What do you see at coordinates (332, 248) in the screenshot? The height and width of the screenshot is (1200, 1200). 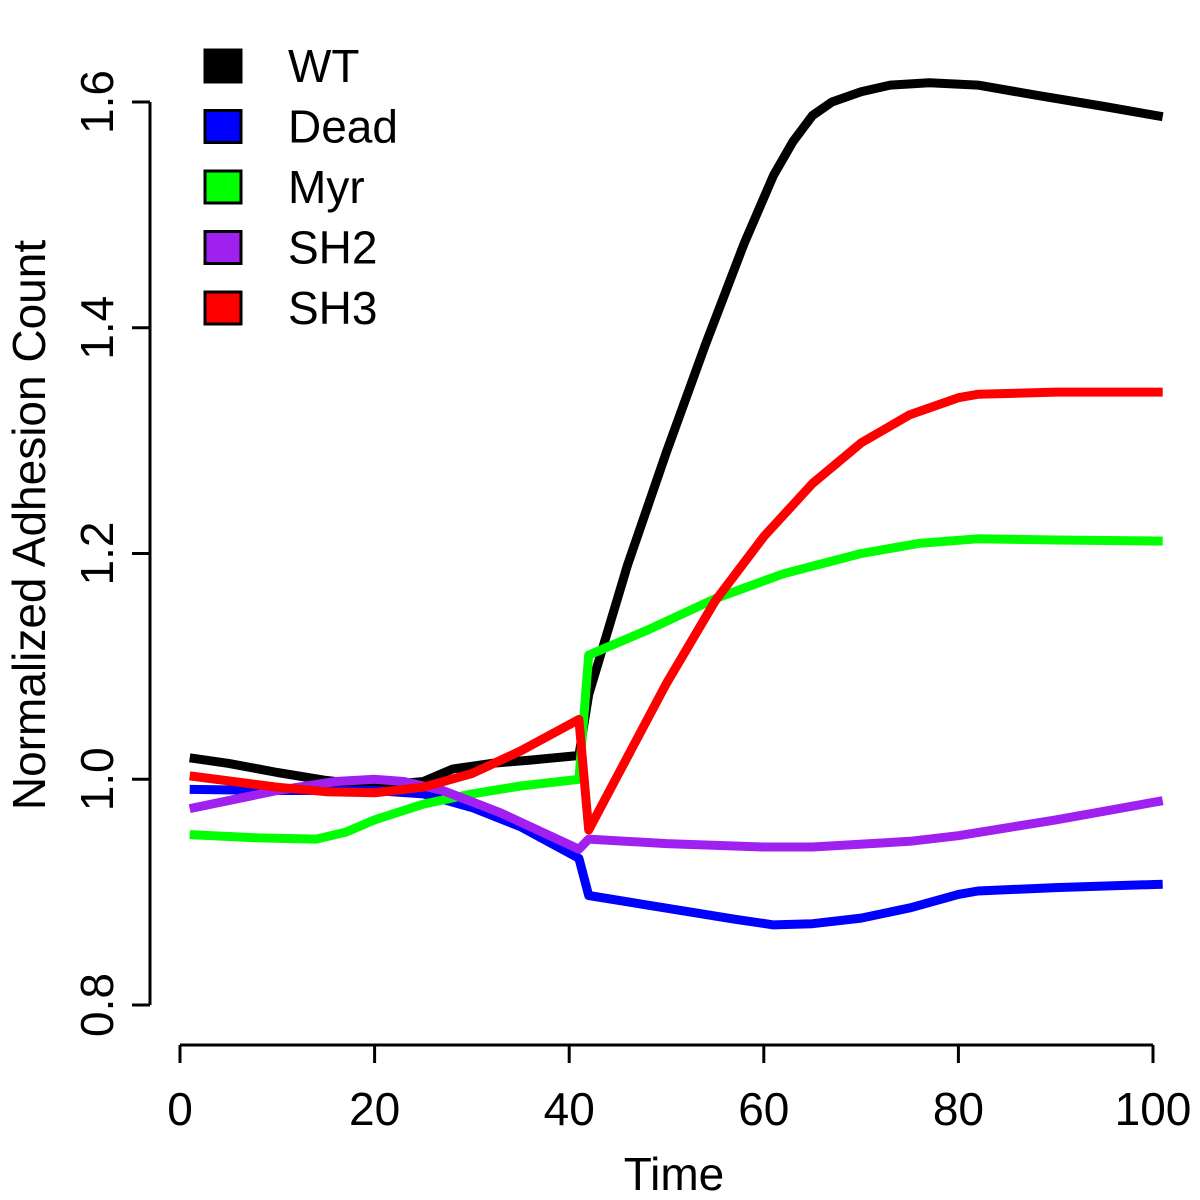 I see `legend-label-sh2: SH2` at bounding box center [332, 248].